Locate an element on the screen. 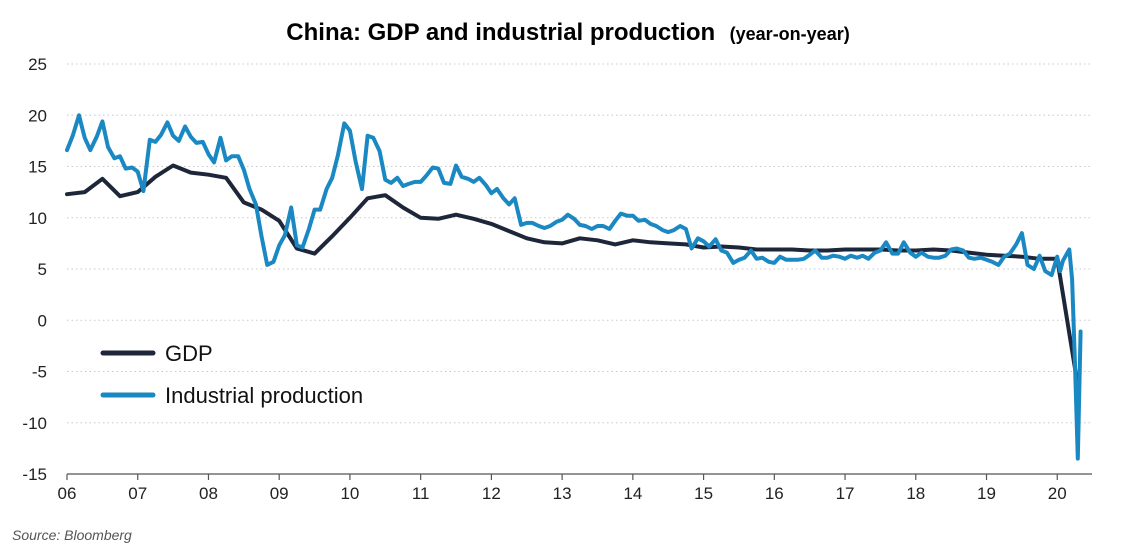  x-tick-label: 10 is located at coordinates (349, 493).